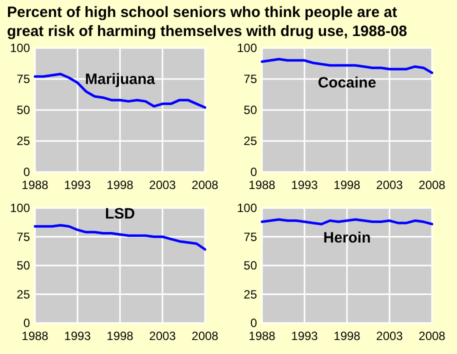 Image resolution: width=457 pixels, height=354 pixels. Describe the element at coordinates (120, 213) in the screenshot. I see `series-label: LSD` at that location.